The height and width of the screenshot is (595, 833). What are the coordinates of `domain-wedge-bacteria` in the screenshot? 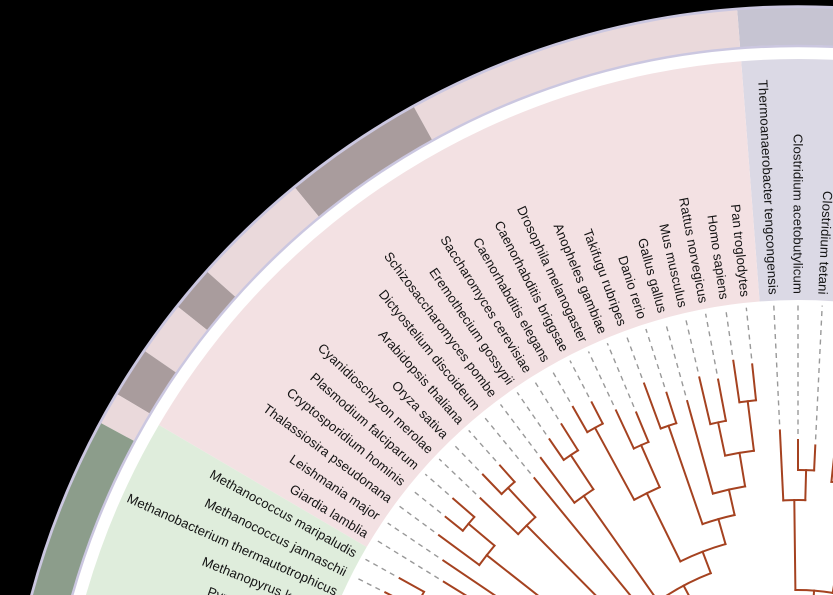 It's located at (787, 180).